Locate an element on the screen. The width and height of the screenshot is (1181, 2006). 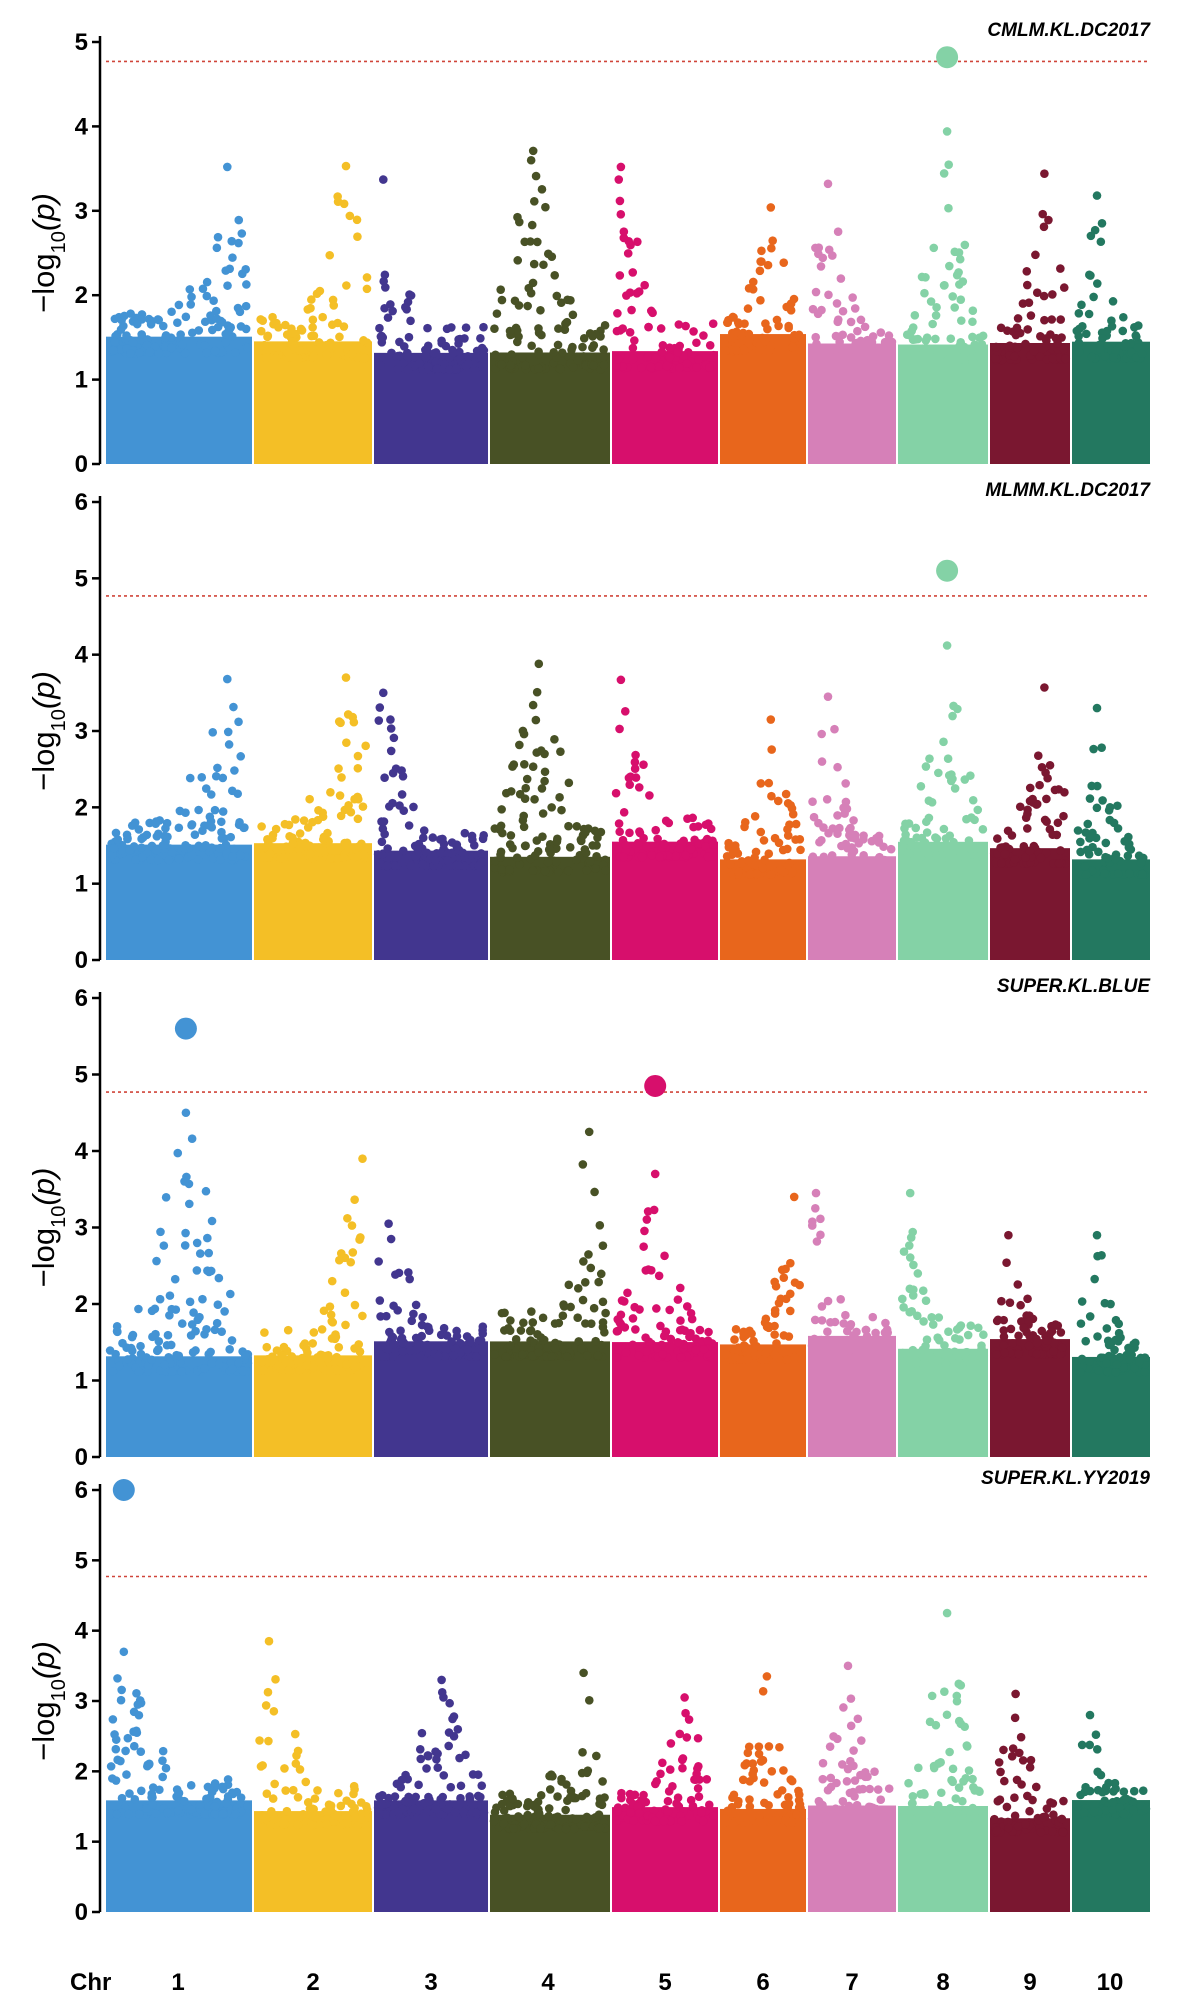
chr-5-snp-body is located at coordinates (665, 900).